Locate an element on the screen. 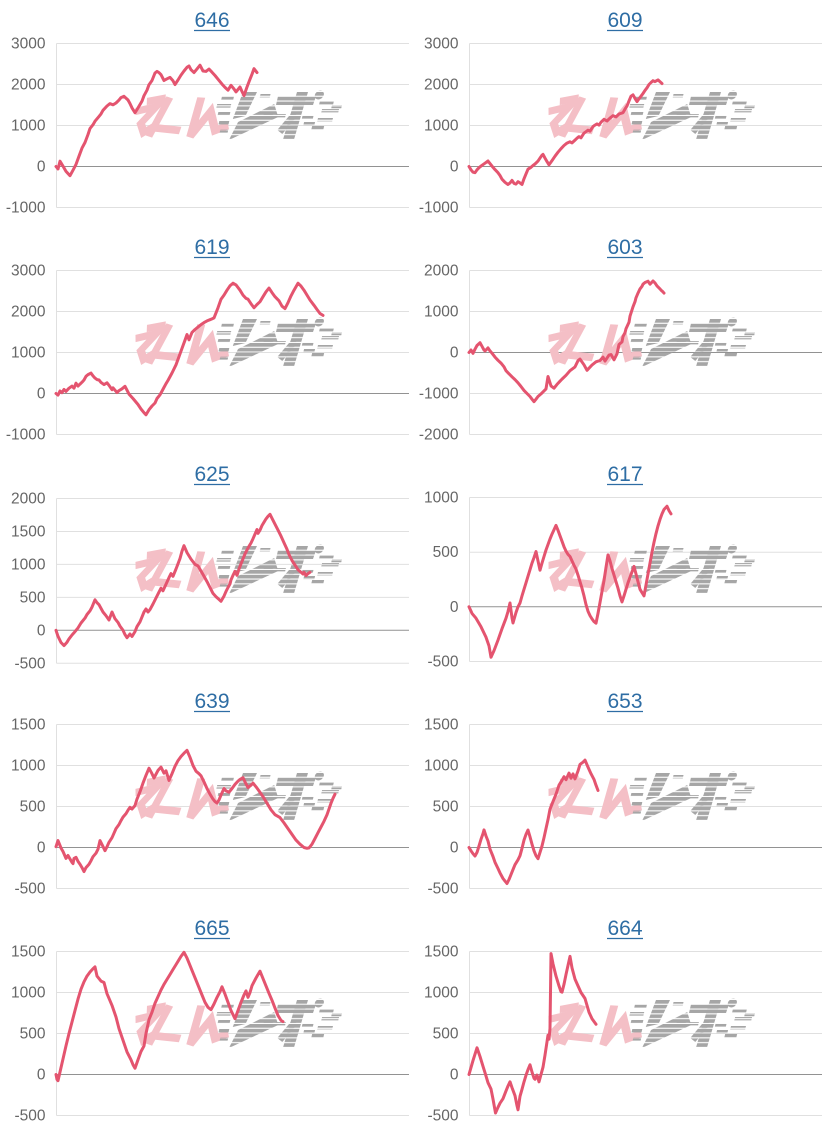 Image resolution: width=826 pixels, height=1135 pixels. svg-text: 646 is located at coordinates (211, 20).